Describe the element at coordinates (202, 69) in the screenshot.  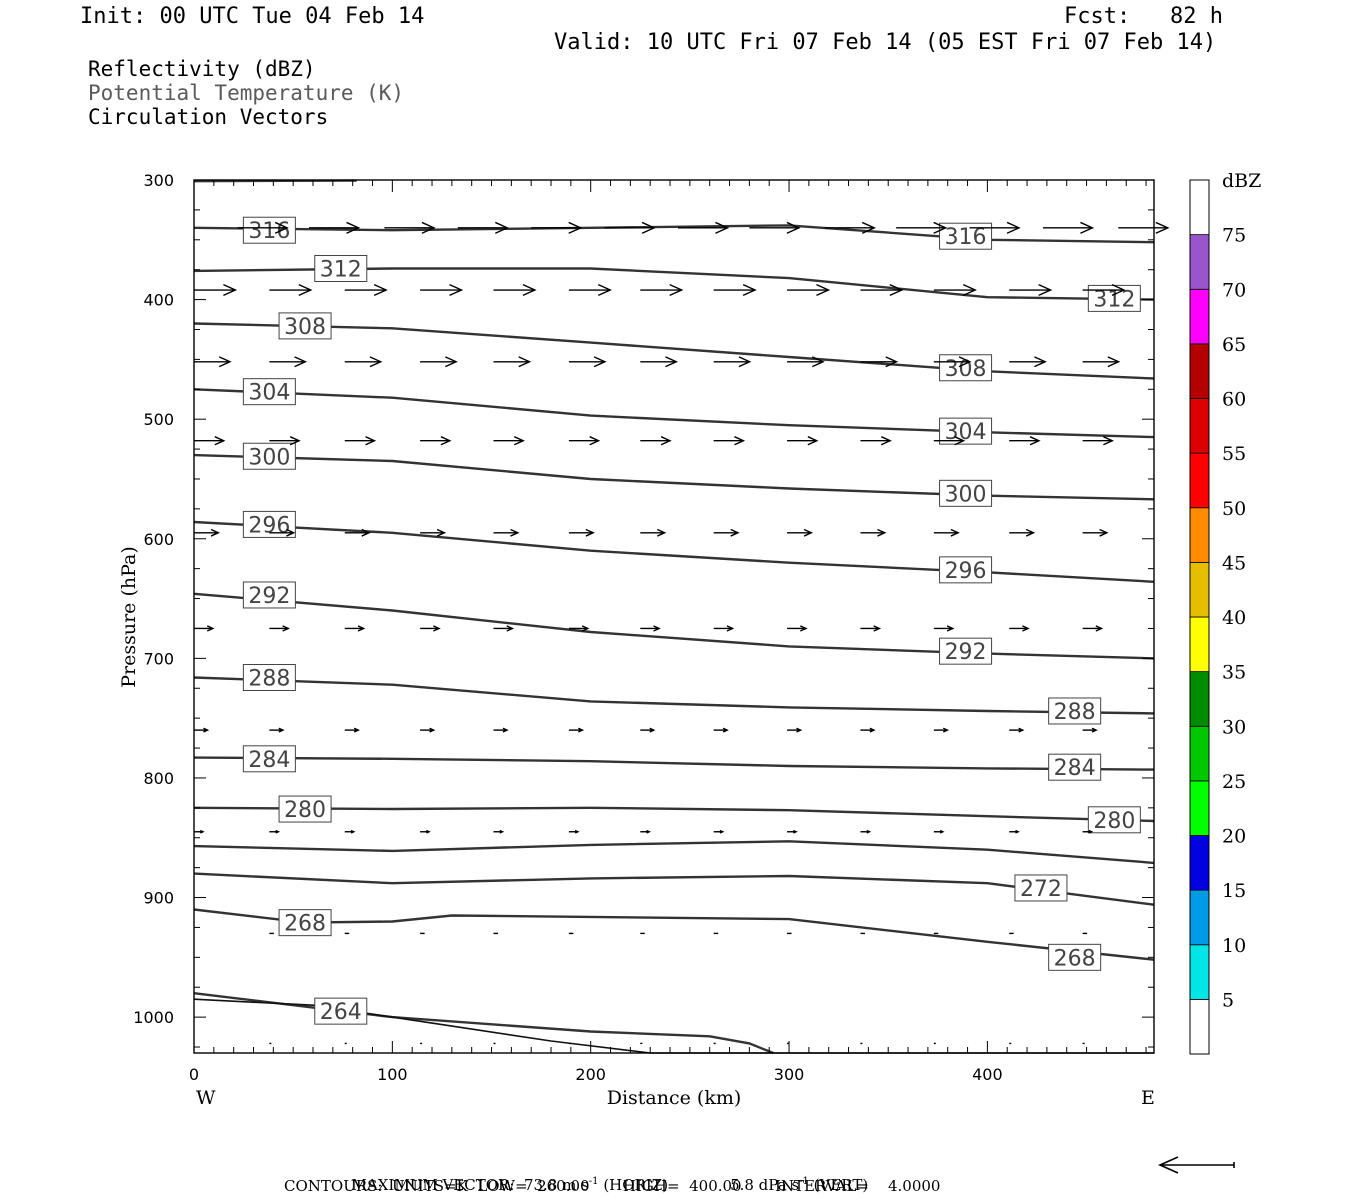
I see `legend-reflectivity: Reflectivity (dBZ)` at that location.